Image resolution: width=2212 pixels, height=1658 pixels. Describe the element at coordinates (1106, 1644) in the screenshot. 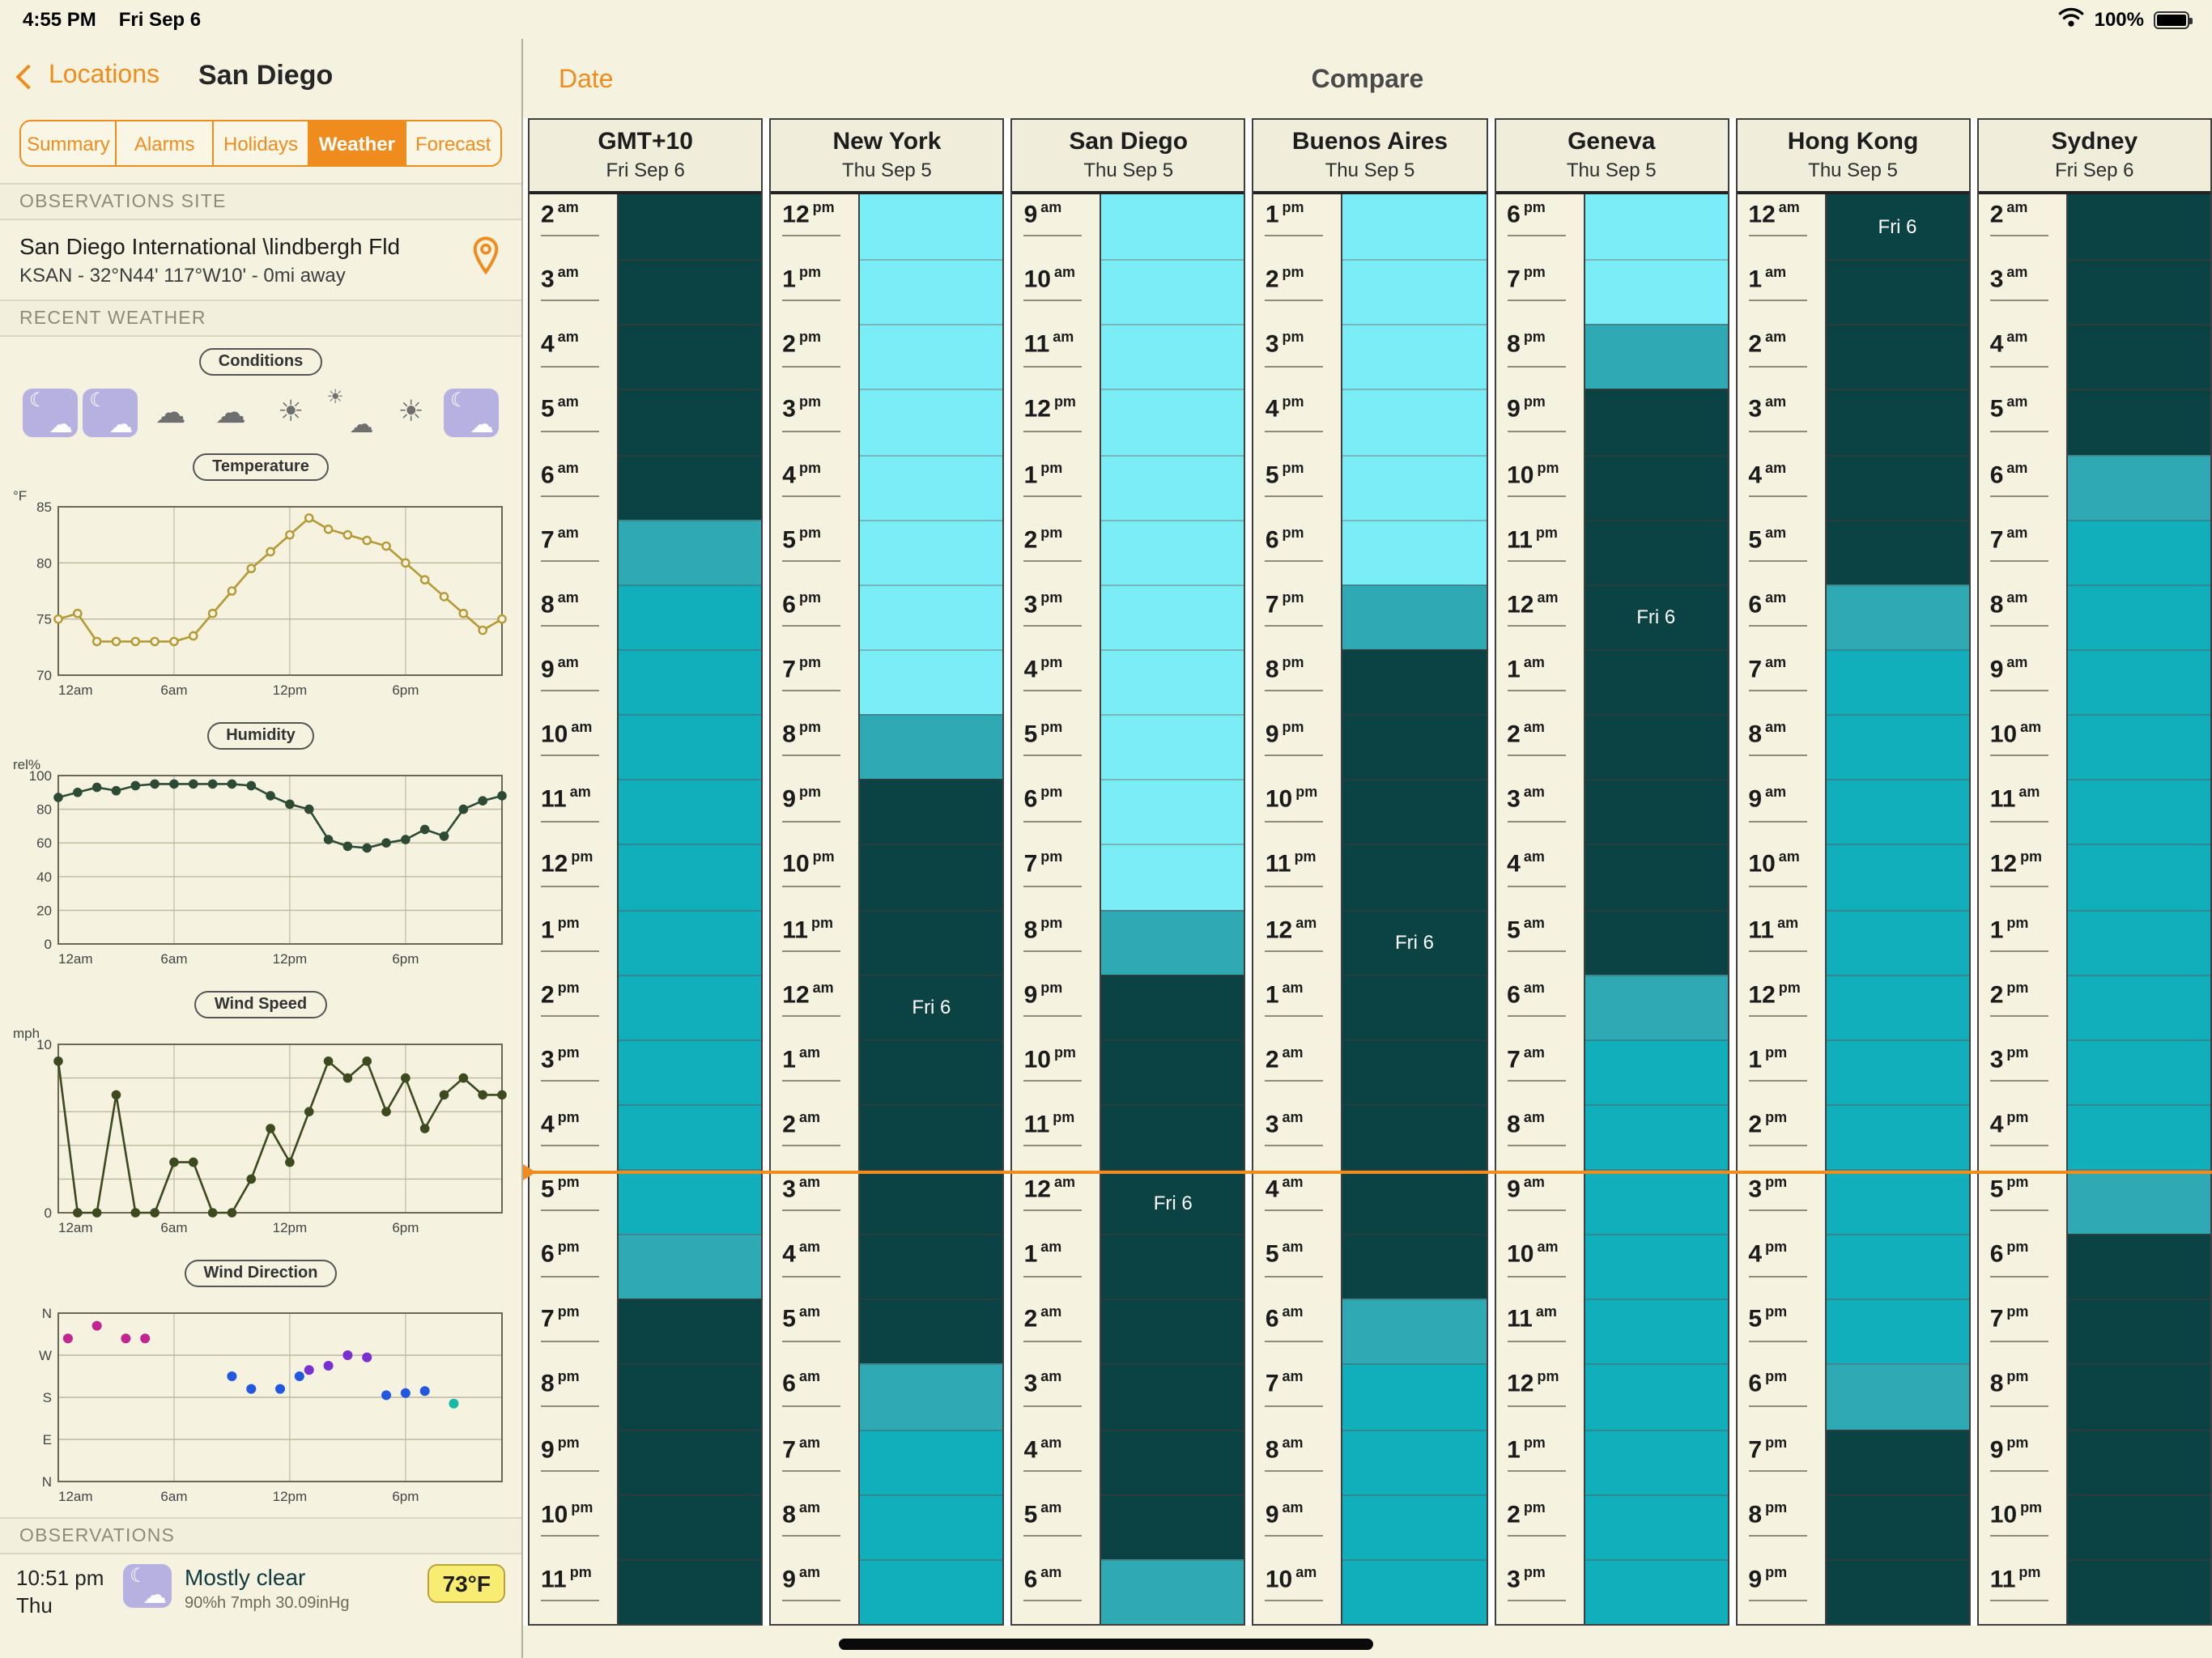

I see `home-indicator` at that location.